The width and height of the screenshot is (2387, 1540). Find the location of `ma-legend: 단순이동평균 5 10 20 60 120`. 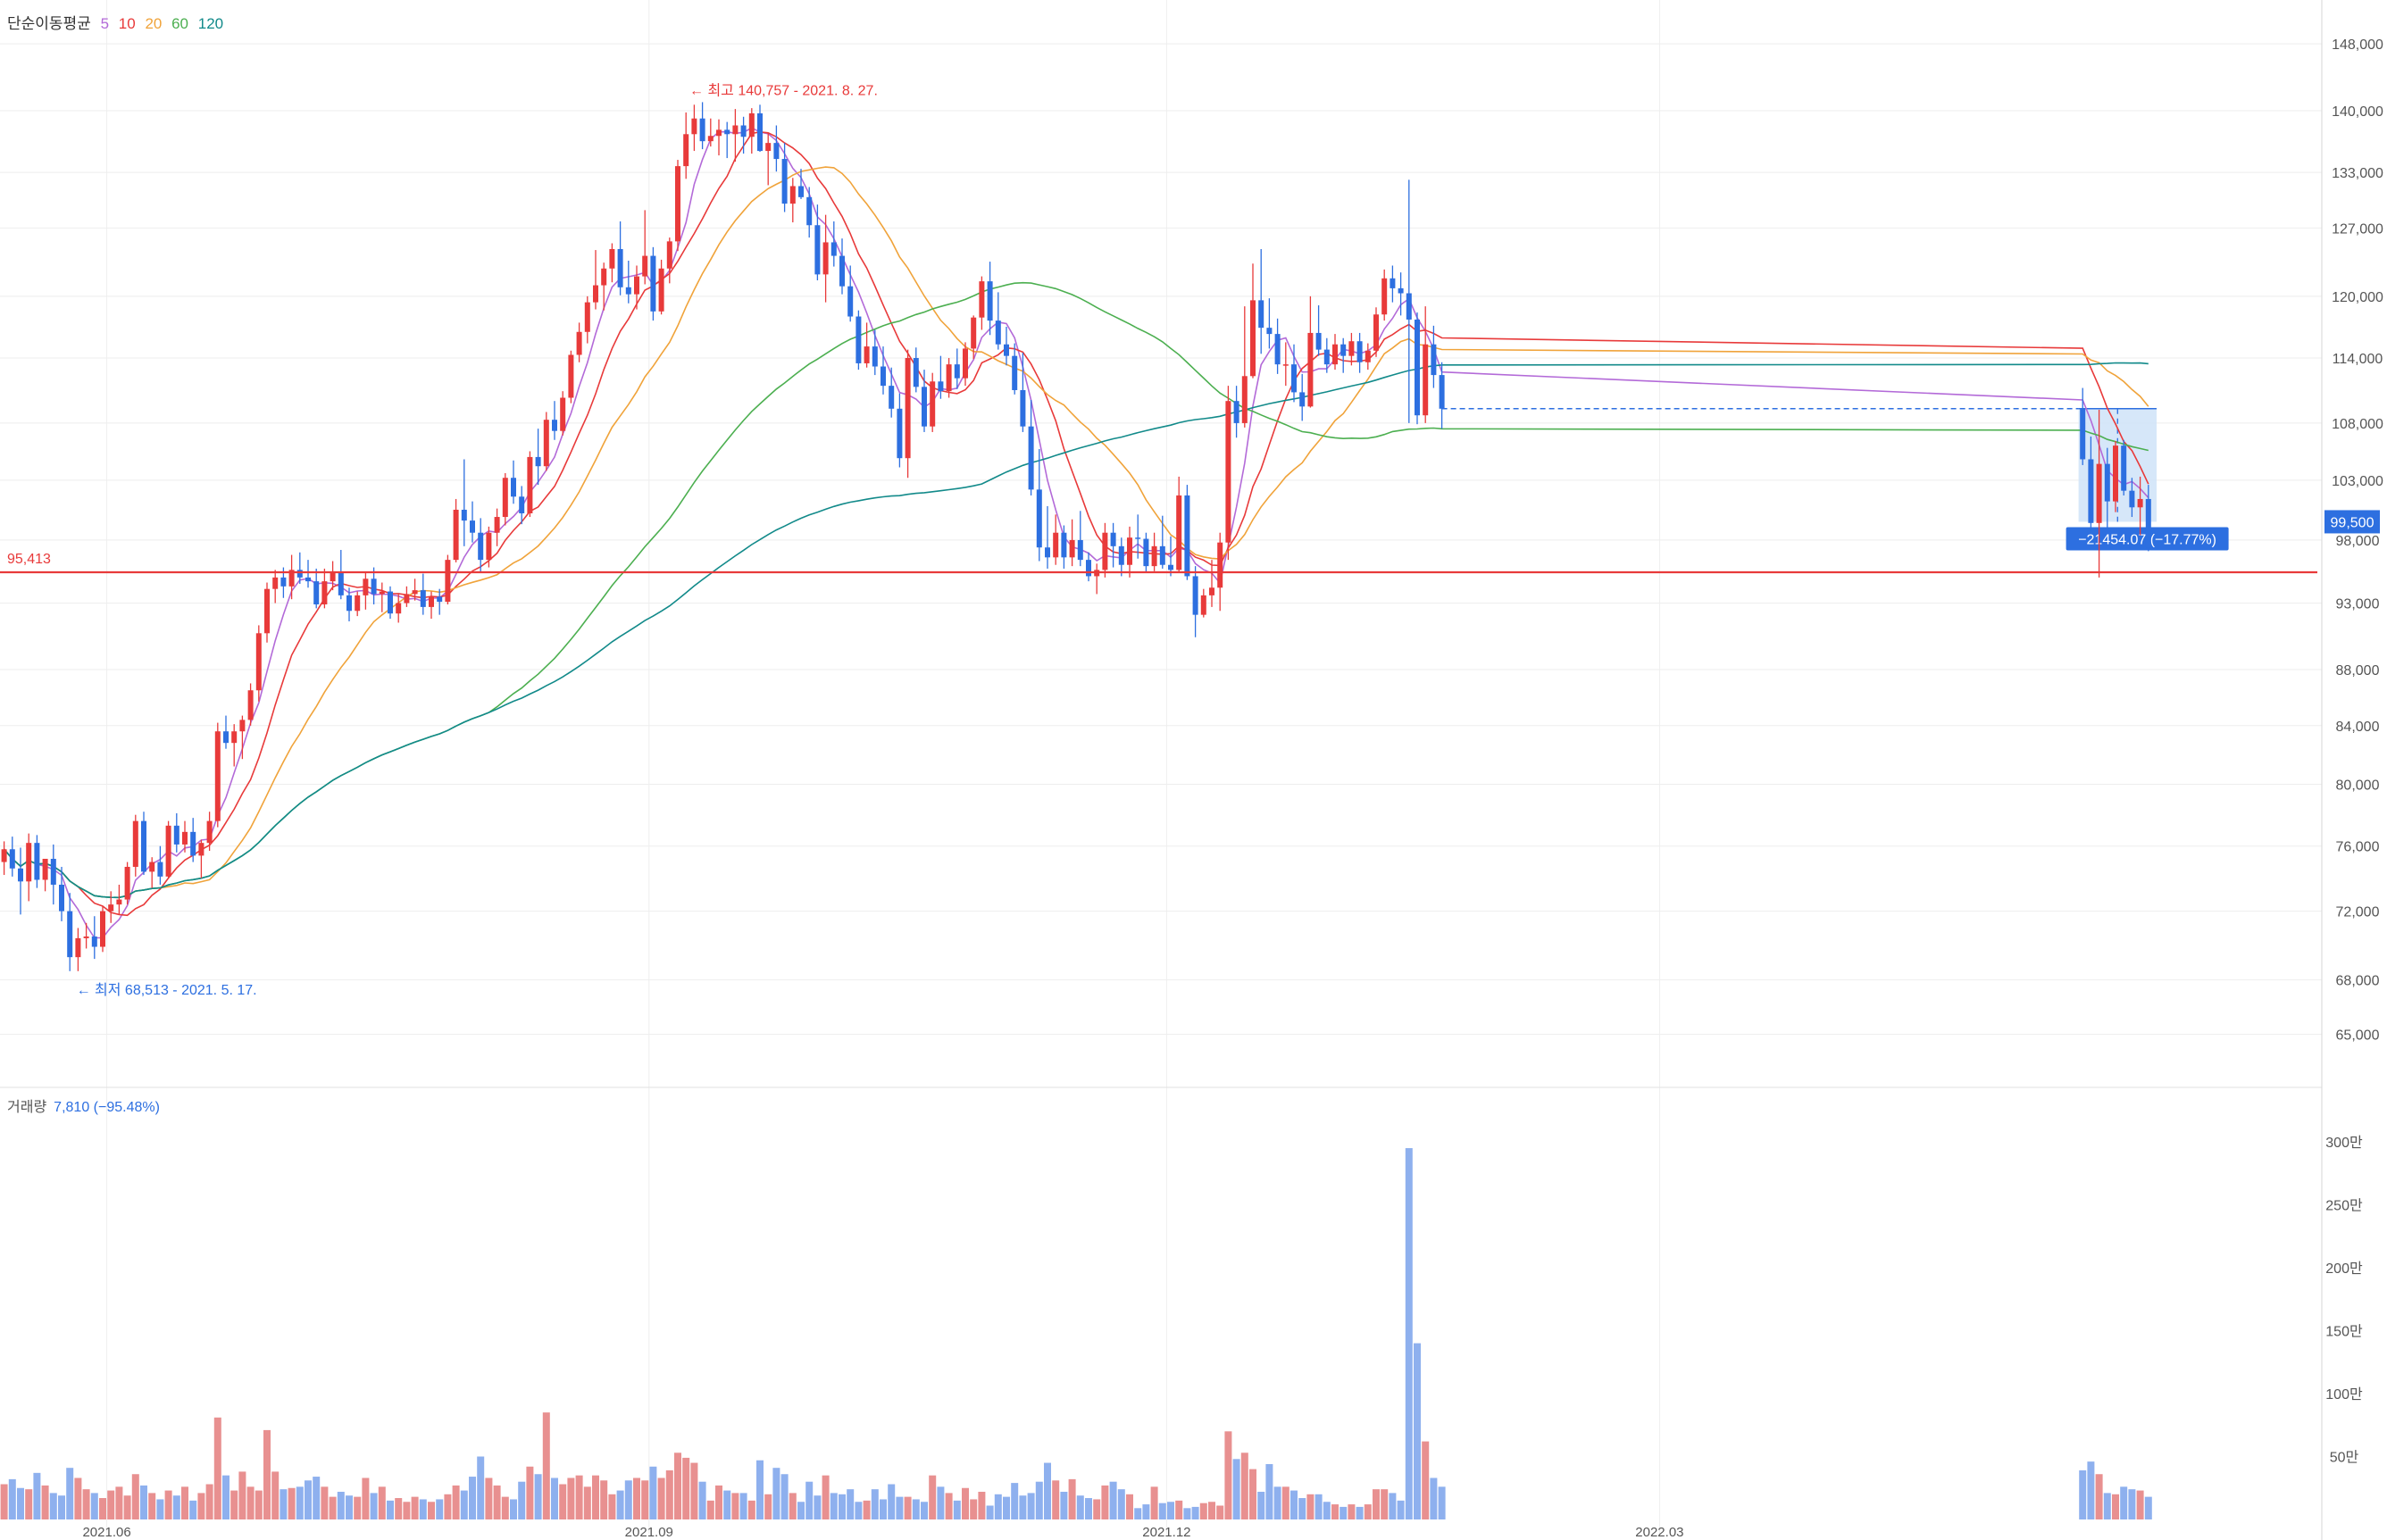

ma-legend: 단순이동평균 5 10 20 60 120 is located at coordinates (118, 22).